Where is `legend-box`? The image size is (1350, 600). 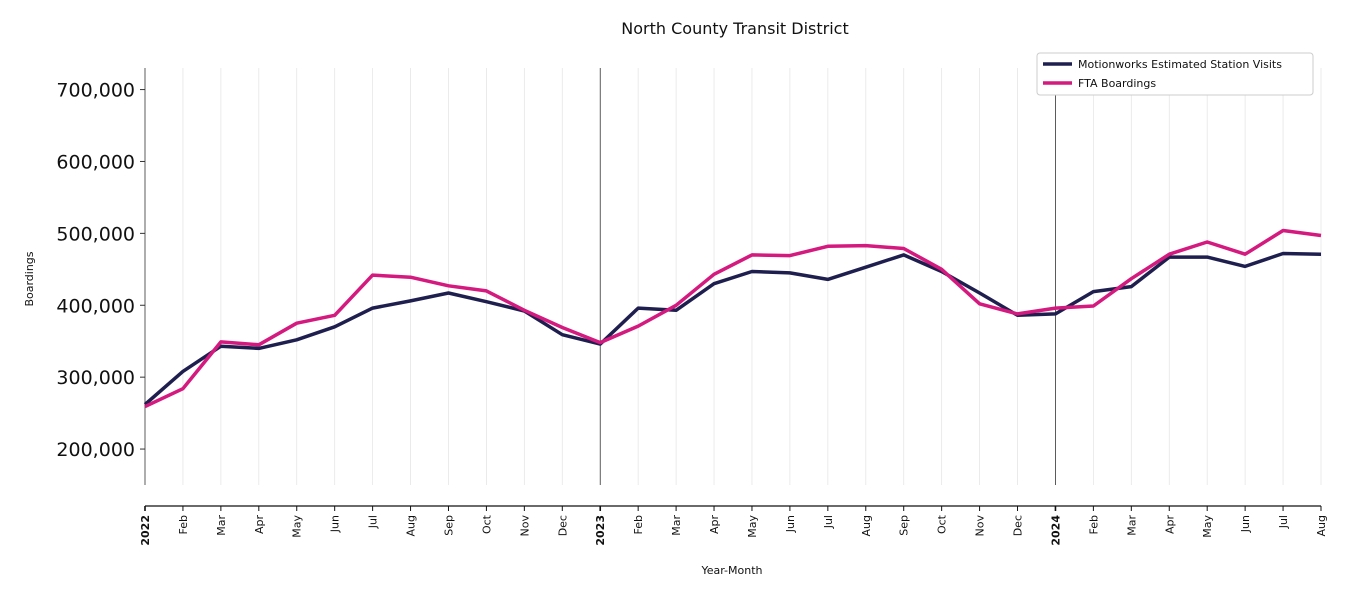 legend-box is located at coordinates (1175, 74).